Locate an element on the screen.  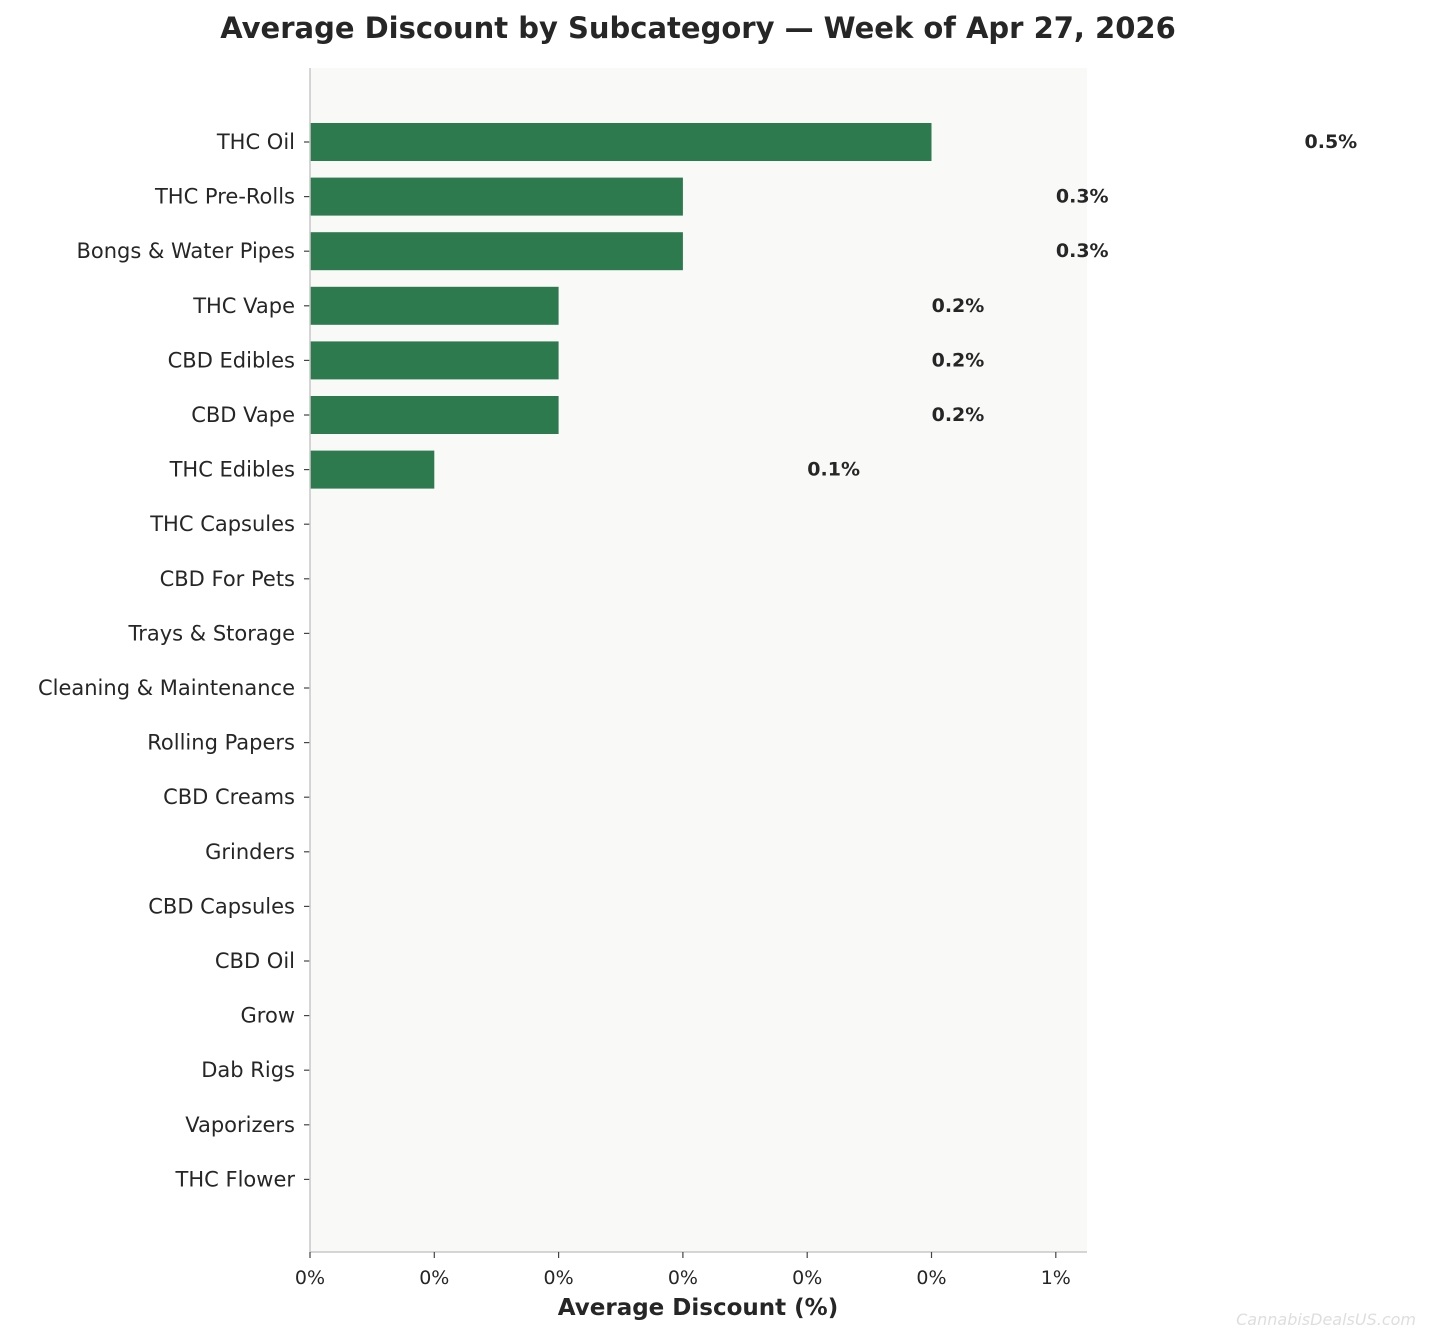
category-label: Cleaning & Maintenance is located at coordinates (166, 688).